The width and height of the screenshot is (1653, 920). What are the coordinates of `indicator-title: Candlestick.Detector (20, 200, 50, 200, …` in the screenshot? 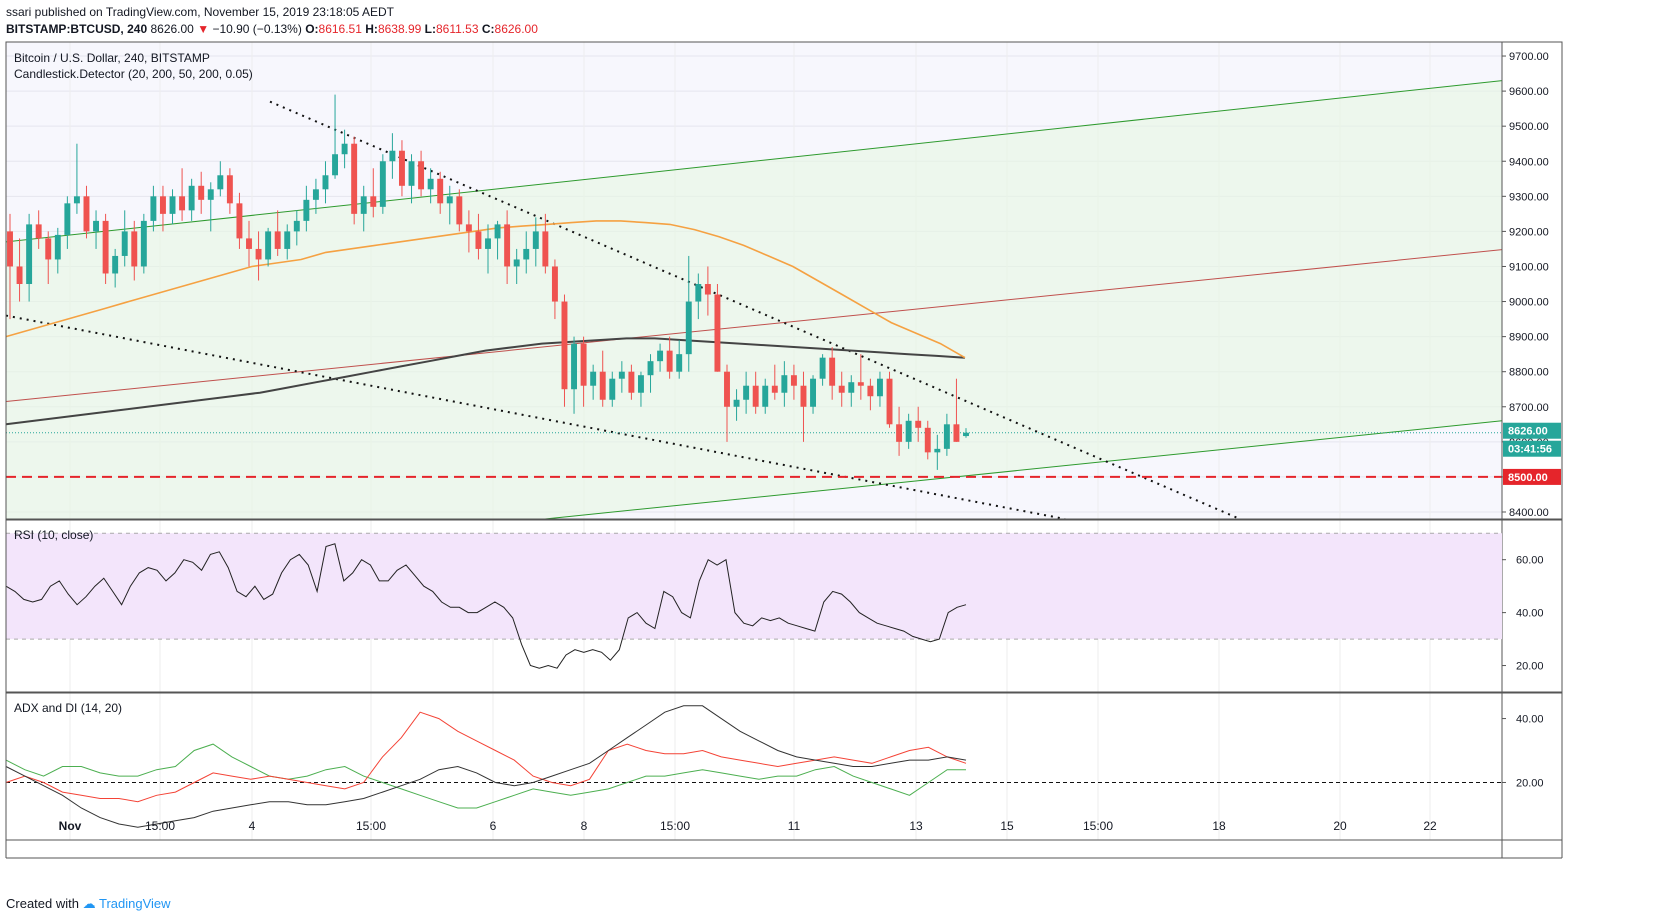 It's located at (133, 74).